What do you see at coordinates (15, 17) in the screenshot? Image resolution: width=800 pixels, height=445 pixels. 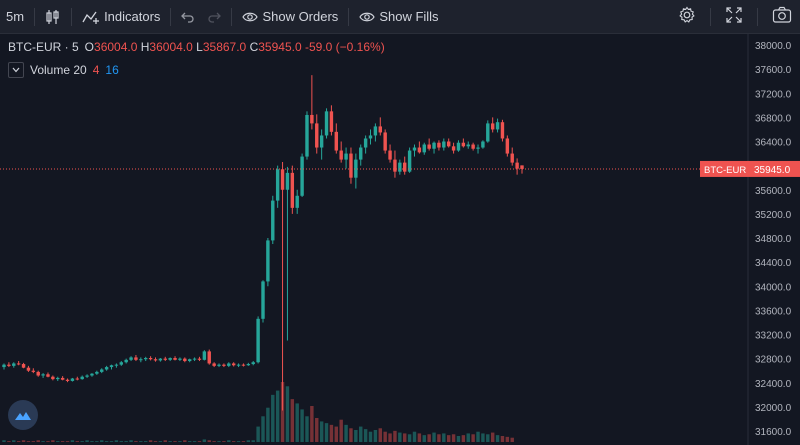 I see `interval-button: 5m` at bounding box center [15, 17].